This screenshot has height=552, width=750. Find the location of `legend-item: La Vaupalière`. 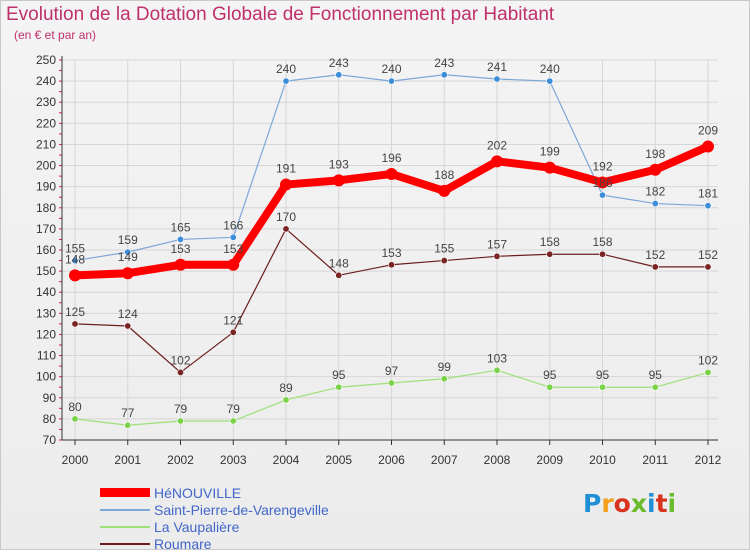

legend-item: La Vaupalière is located at coordinates (214, 526).